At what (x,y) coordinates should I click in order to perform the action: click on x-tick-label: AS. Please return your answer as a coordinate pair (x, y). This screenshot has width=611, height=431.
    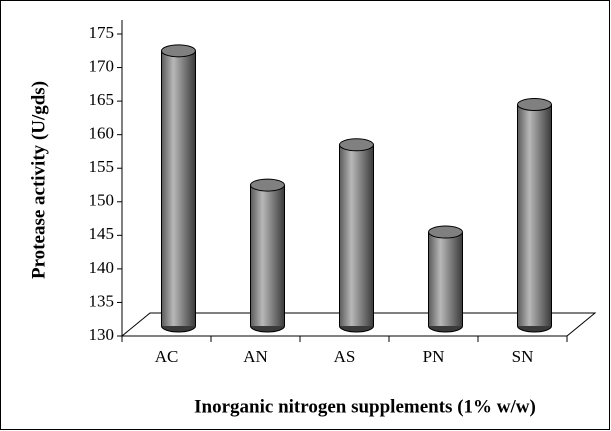
    Looking at the image, I should click on (345, 356).